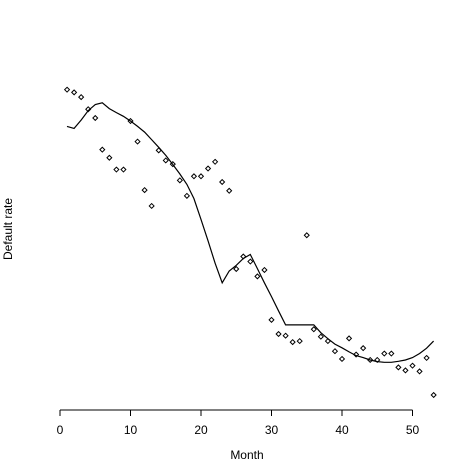 This screenshot has width=474, height=474. I want to click on x-tick-label: 10, so click(131, 430).